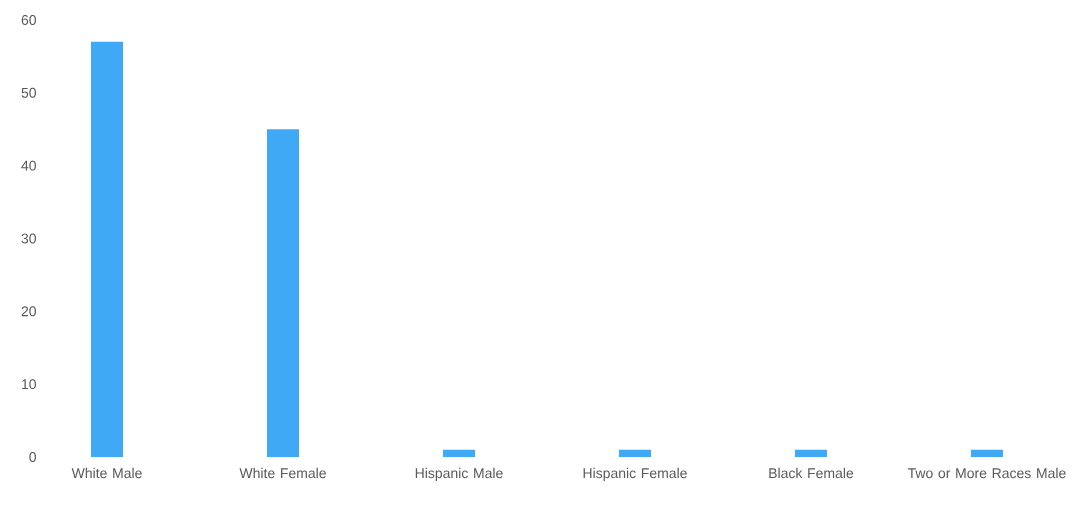 The width and height of the screenshot is (1089, 530). What do you see at coordinates (811, 473) in the screenshot?
I see `x-tick-label: Black Female` at bounding box center [811, 473].